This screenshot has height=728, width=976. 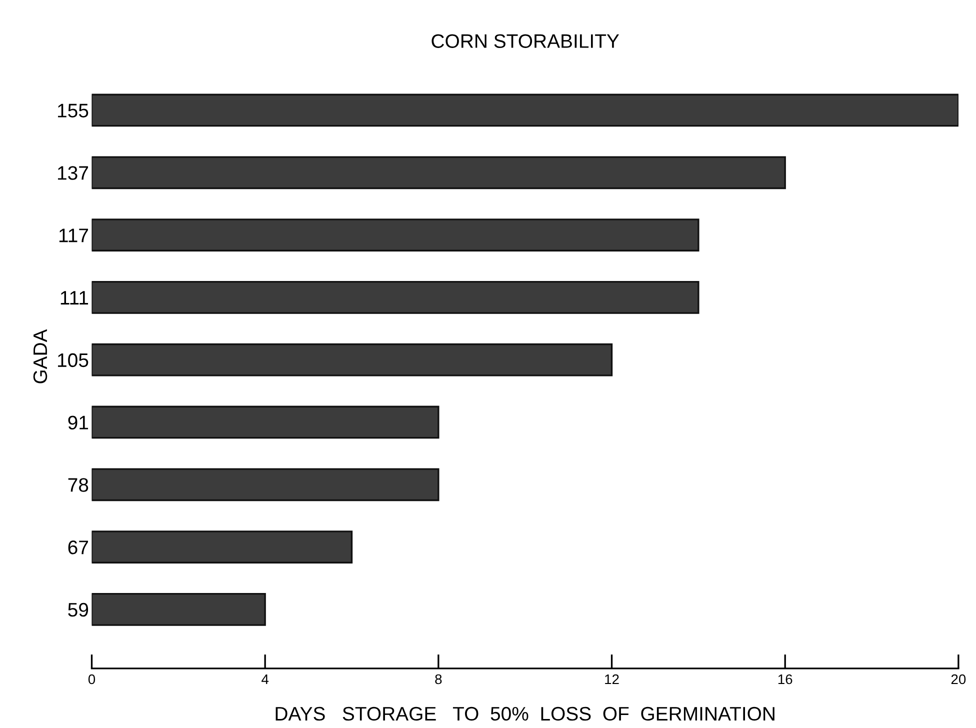 I want to click on x-tick-label: 12, so click(x=612, y=679).